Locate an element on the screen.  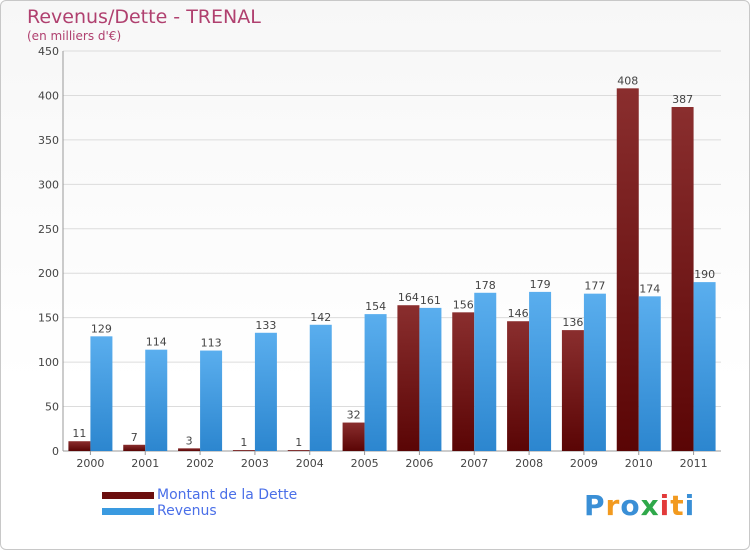
x-tick-label: 2008 is located at coordinates (529, 463).